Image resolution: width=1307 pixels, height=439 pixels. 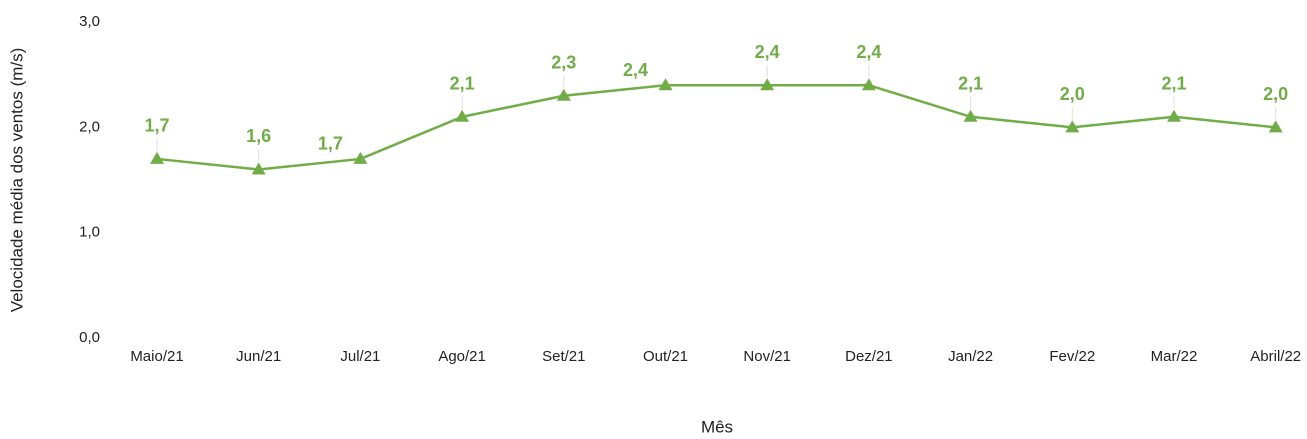 What do you see at coordinates (156, 356) in the screenshot?
I see `x-tick-label: Maio/21` at bounding box center [156, 356].